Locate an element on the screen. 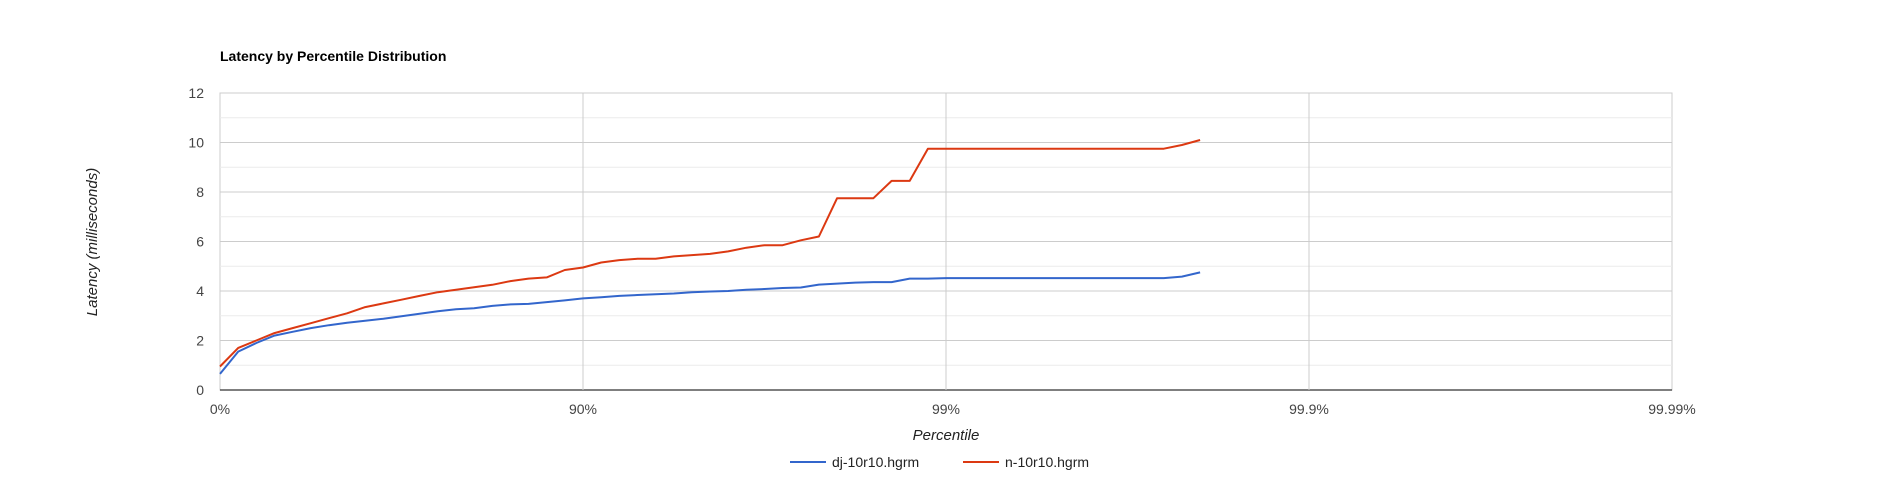  x-tick-label: 99.99% is located at coordinates (1671, 409).